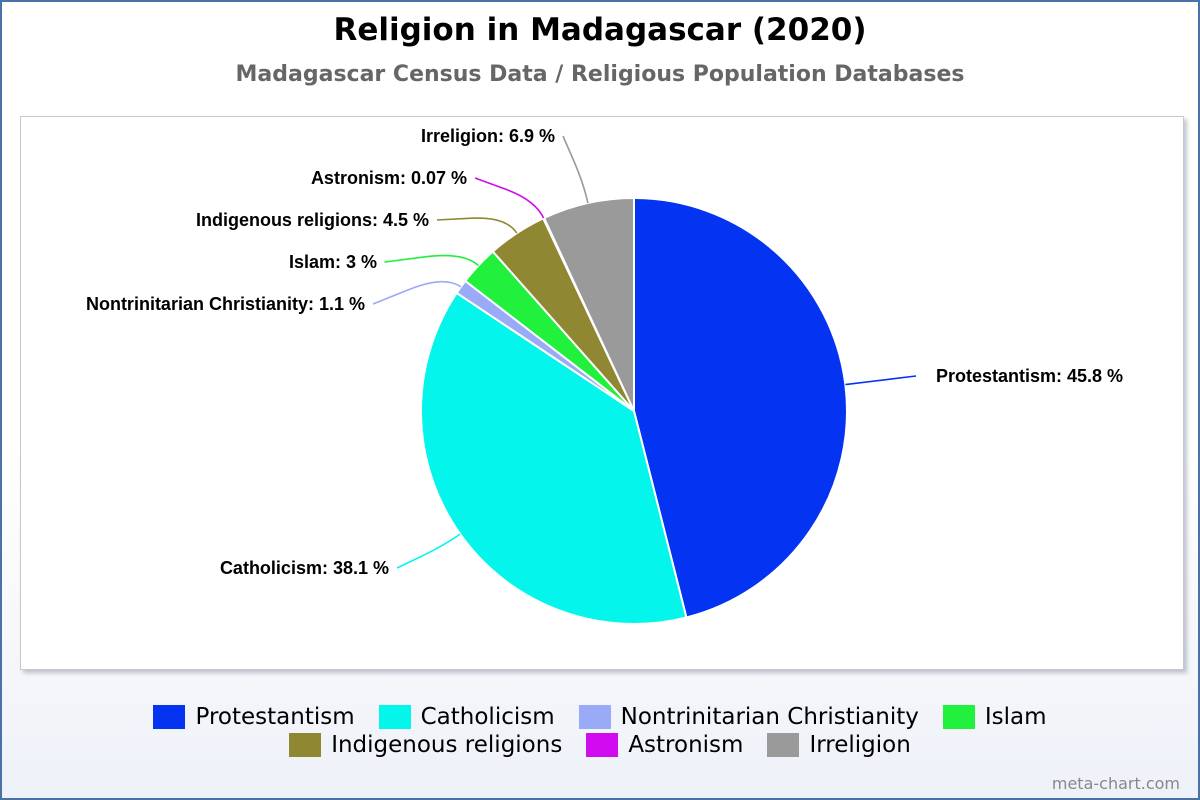 The height and width of the screenshot is (800, 1200). What do you see at coordinates (477, 225) in the screenshot?
I see `leader-line-indigenous-religions` at bounding box center [477, 225].